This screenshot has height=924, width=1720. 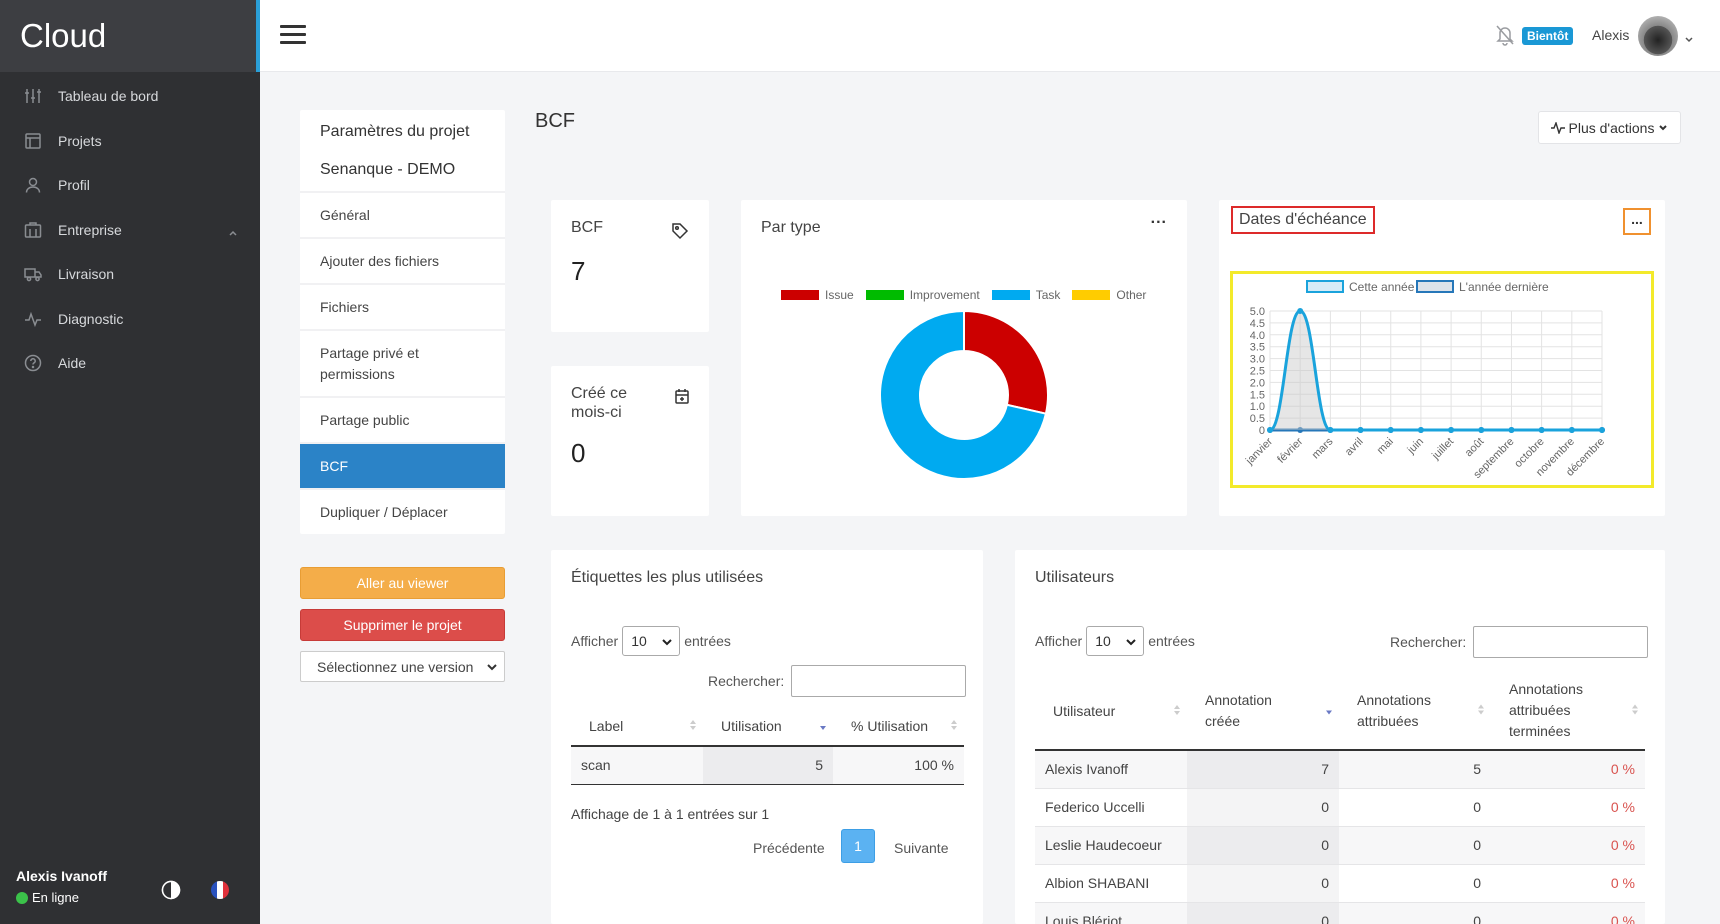 What do you see at coordinates (921, 848) in the screenshot?
I see `pagination-next: Suivante` at bounding box center [921, 848].